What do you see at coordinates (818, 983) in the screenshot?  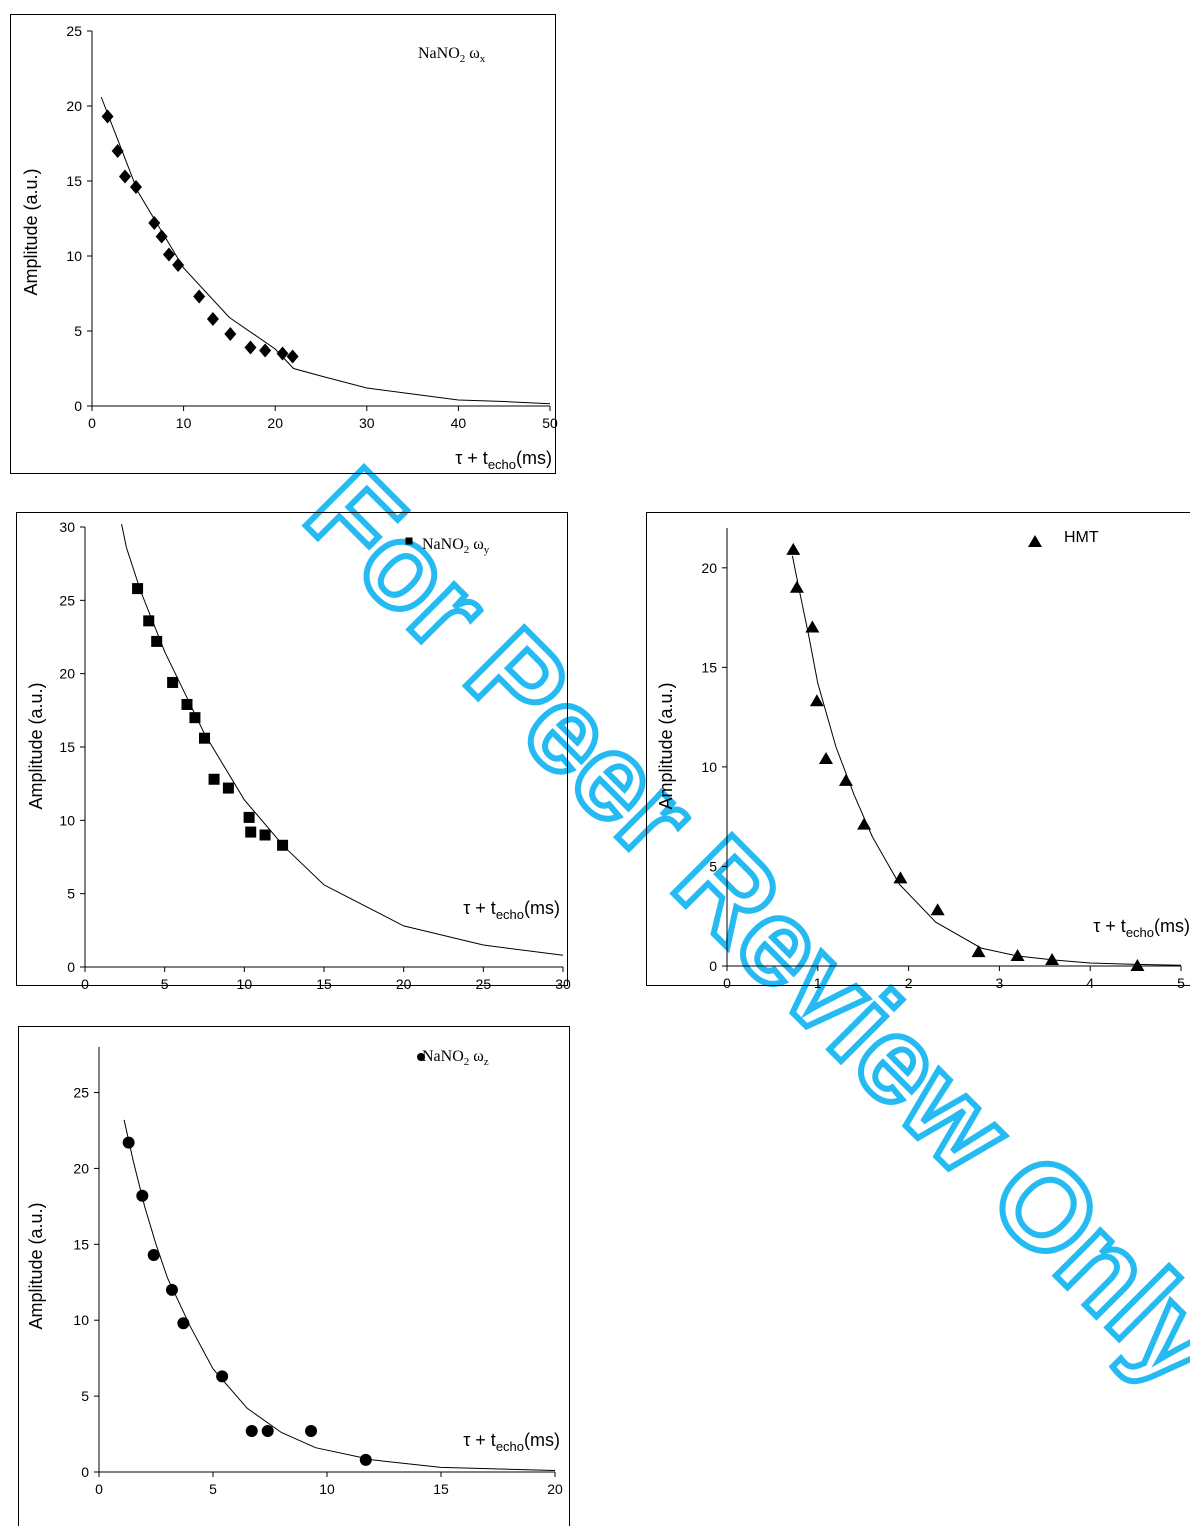 I see `x-tick-label: 1` at bounding box center [818, 983].